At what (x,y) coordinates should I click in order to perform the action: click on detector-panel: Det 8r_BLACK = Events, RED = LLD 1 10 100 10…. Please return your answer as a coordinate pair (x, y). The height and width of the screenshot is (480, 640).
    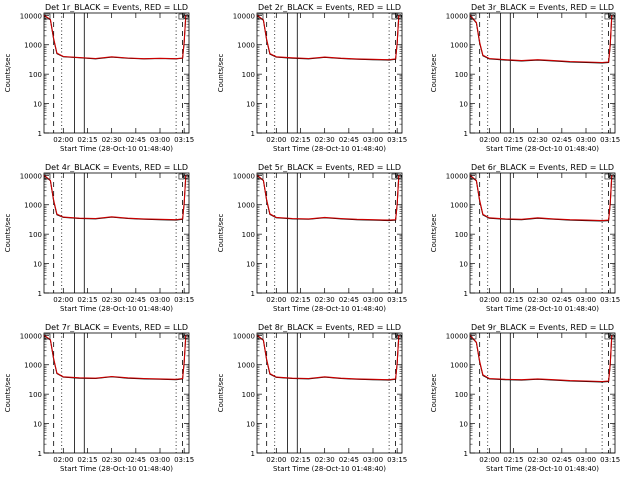
    Looking at the image, I should click on (312, 398).